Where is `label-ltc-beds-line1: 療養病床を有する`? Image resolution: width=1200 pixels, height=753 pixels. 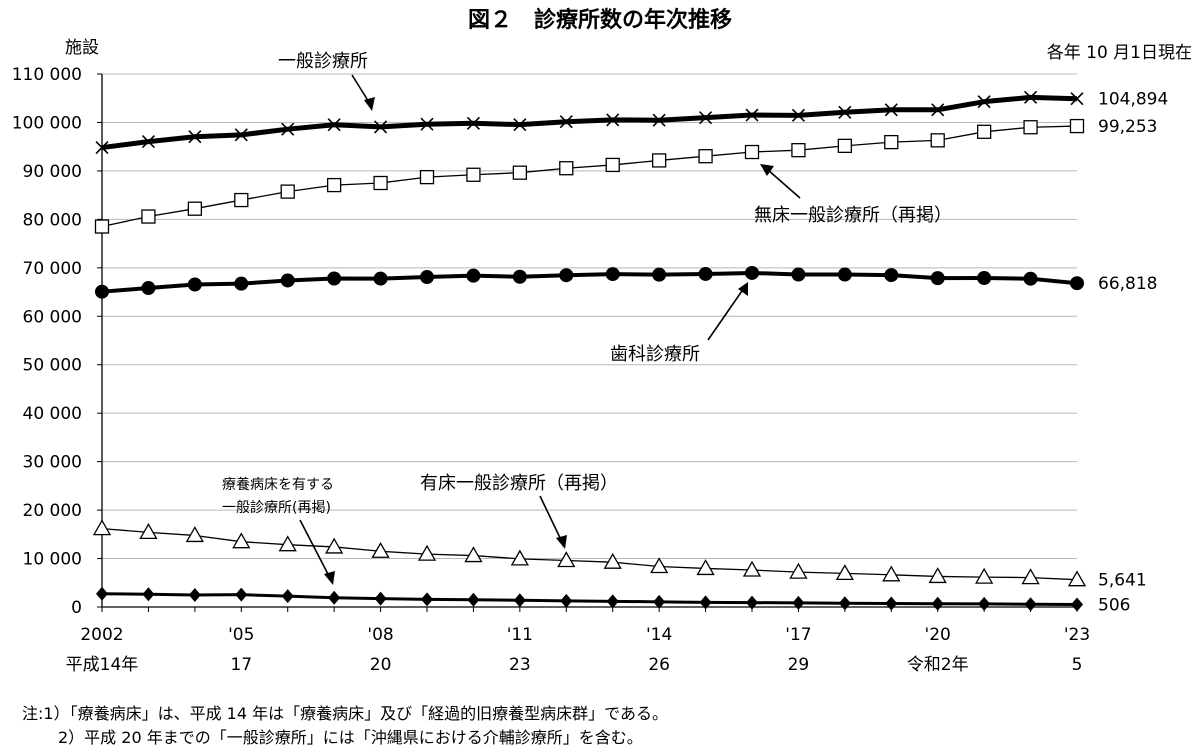 label-ltc-beds-line1: 療養病床を有する is located at coordinates (278, 484).